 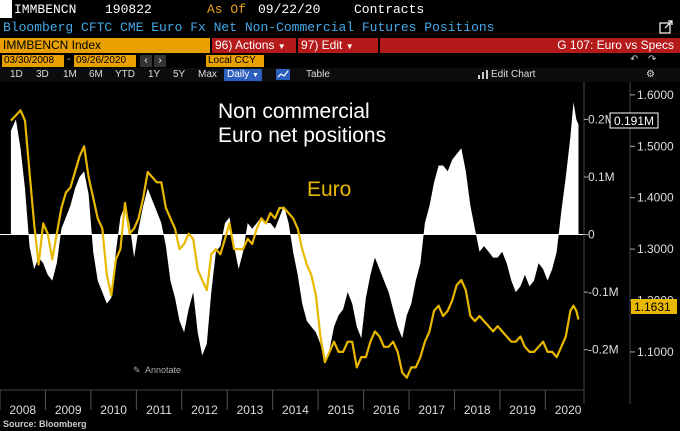 I want to click on ticker-label: IMMBENCN, so click(x=45, y=9).